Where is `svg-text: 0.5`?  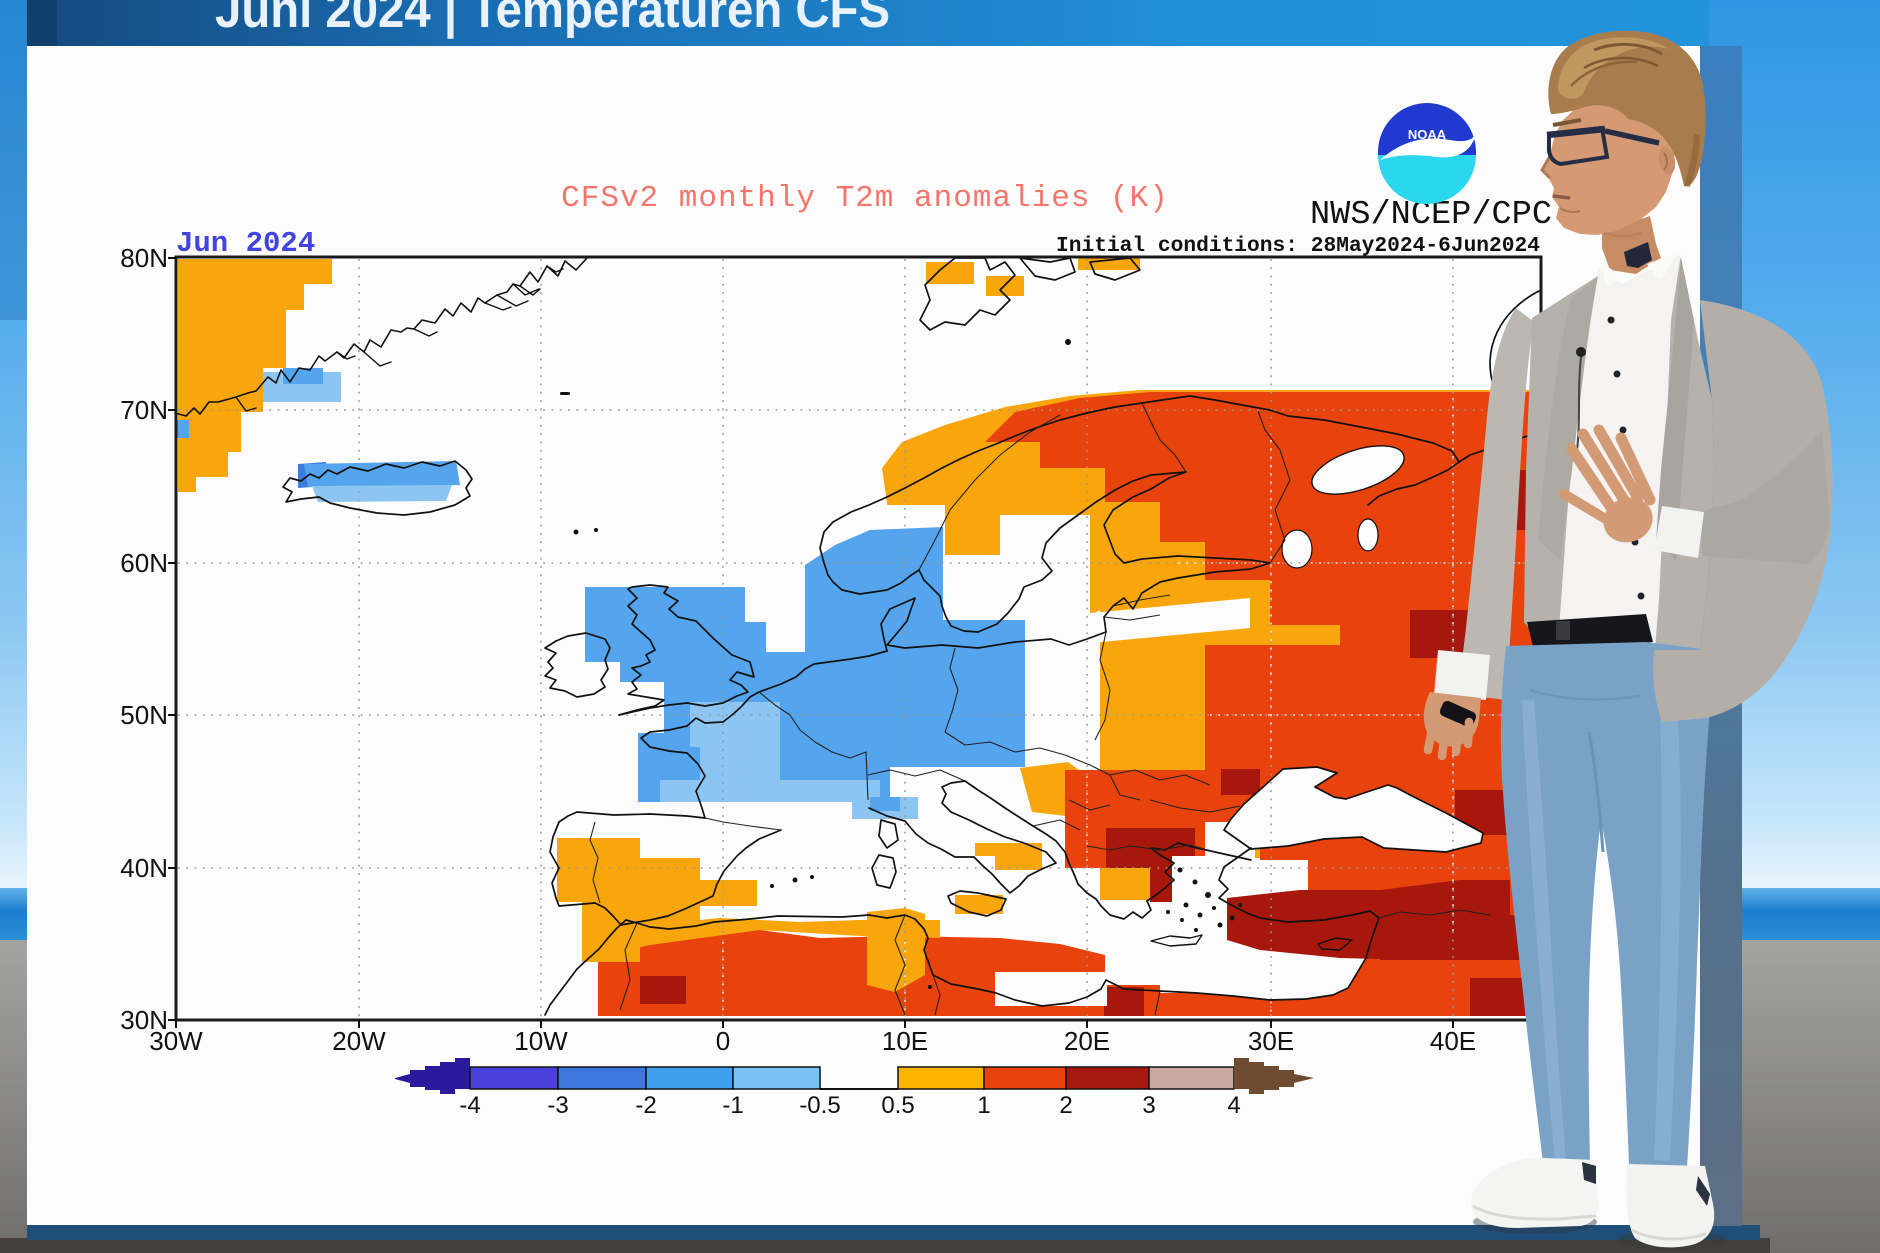
svg-text: 0.5 is located at coordinates (897, 1105).